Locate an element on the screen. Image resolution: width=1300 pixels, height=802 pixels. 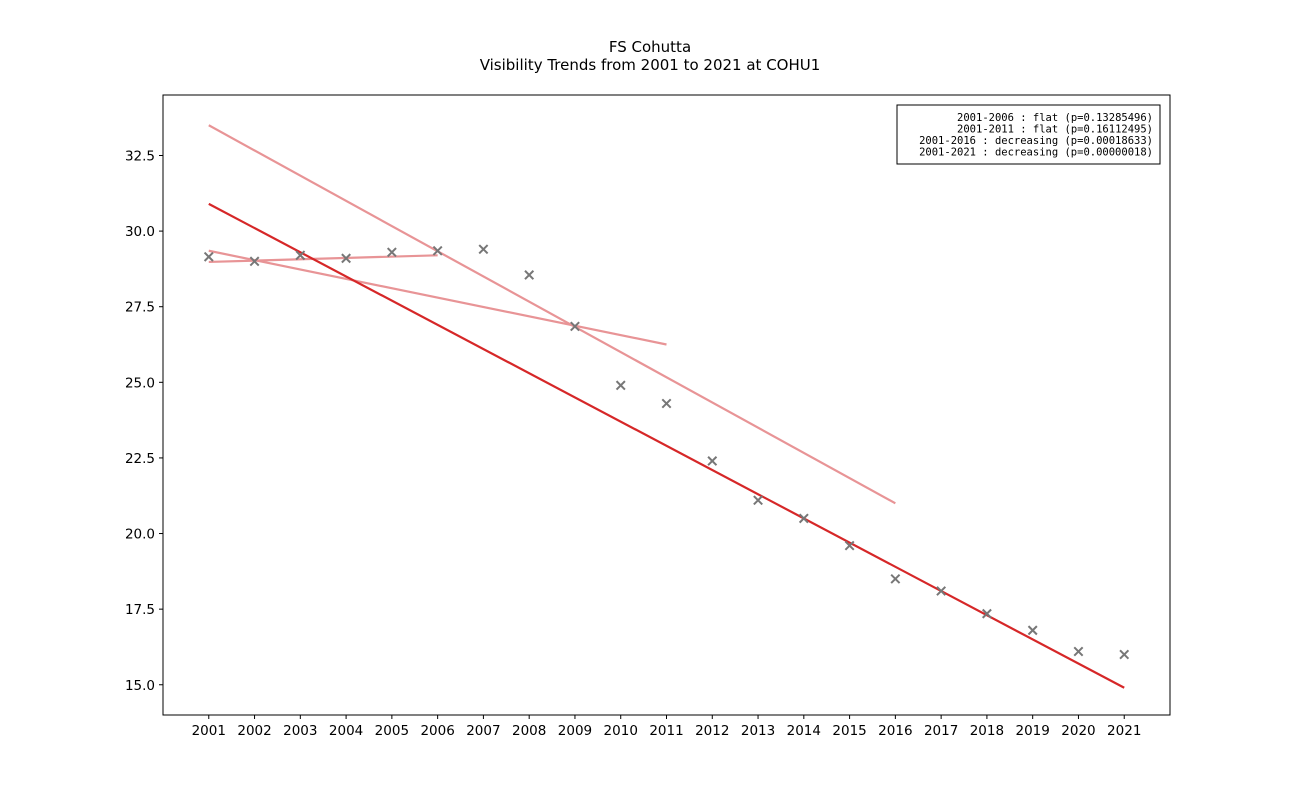
y-tick-label: 15.0 is located at coordinates (140, 686).